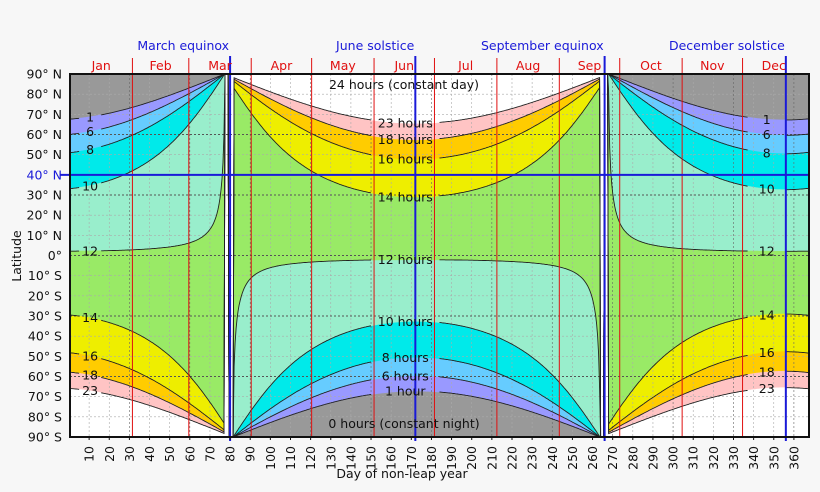  I want to click on event-label: March equinox, so click(183, 45).